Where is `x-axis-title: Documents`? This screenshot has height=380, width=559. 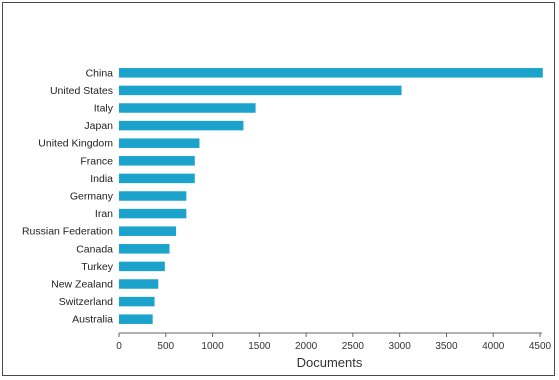 x-axis-title: Documents is located at coordinates (330, 362).